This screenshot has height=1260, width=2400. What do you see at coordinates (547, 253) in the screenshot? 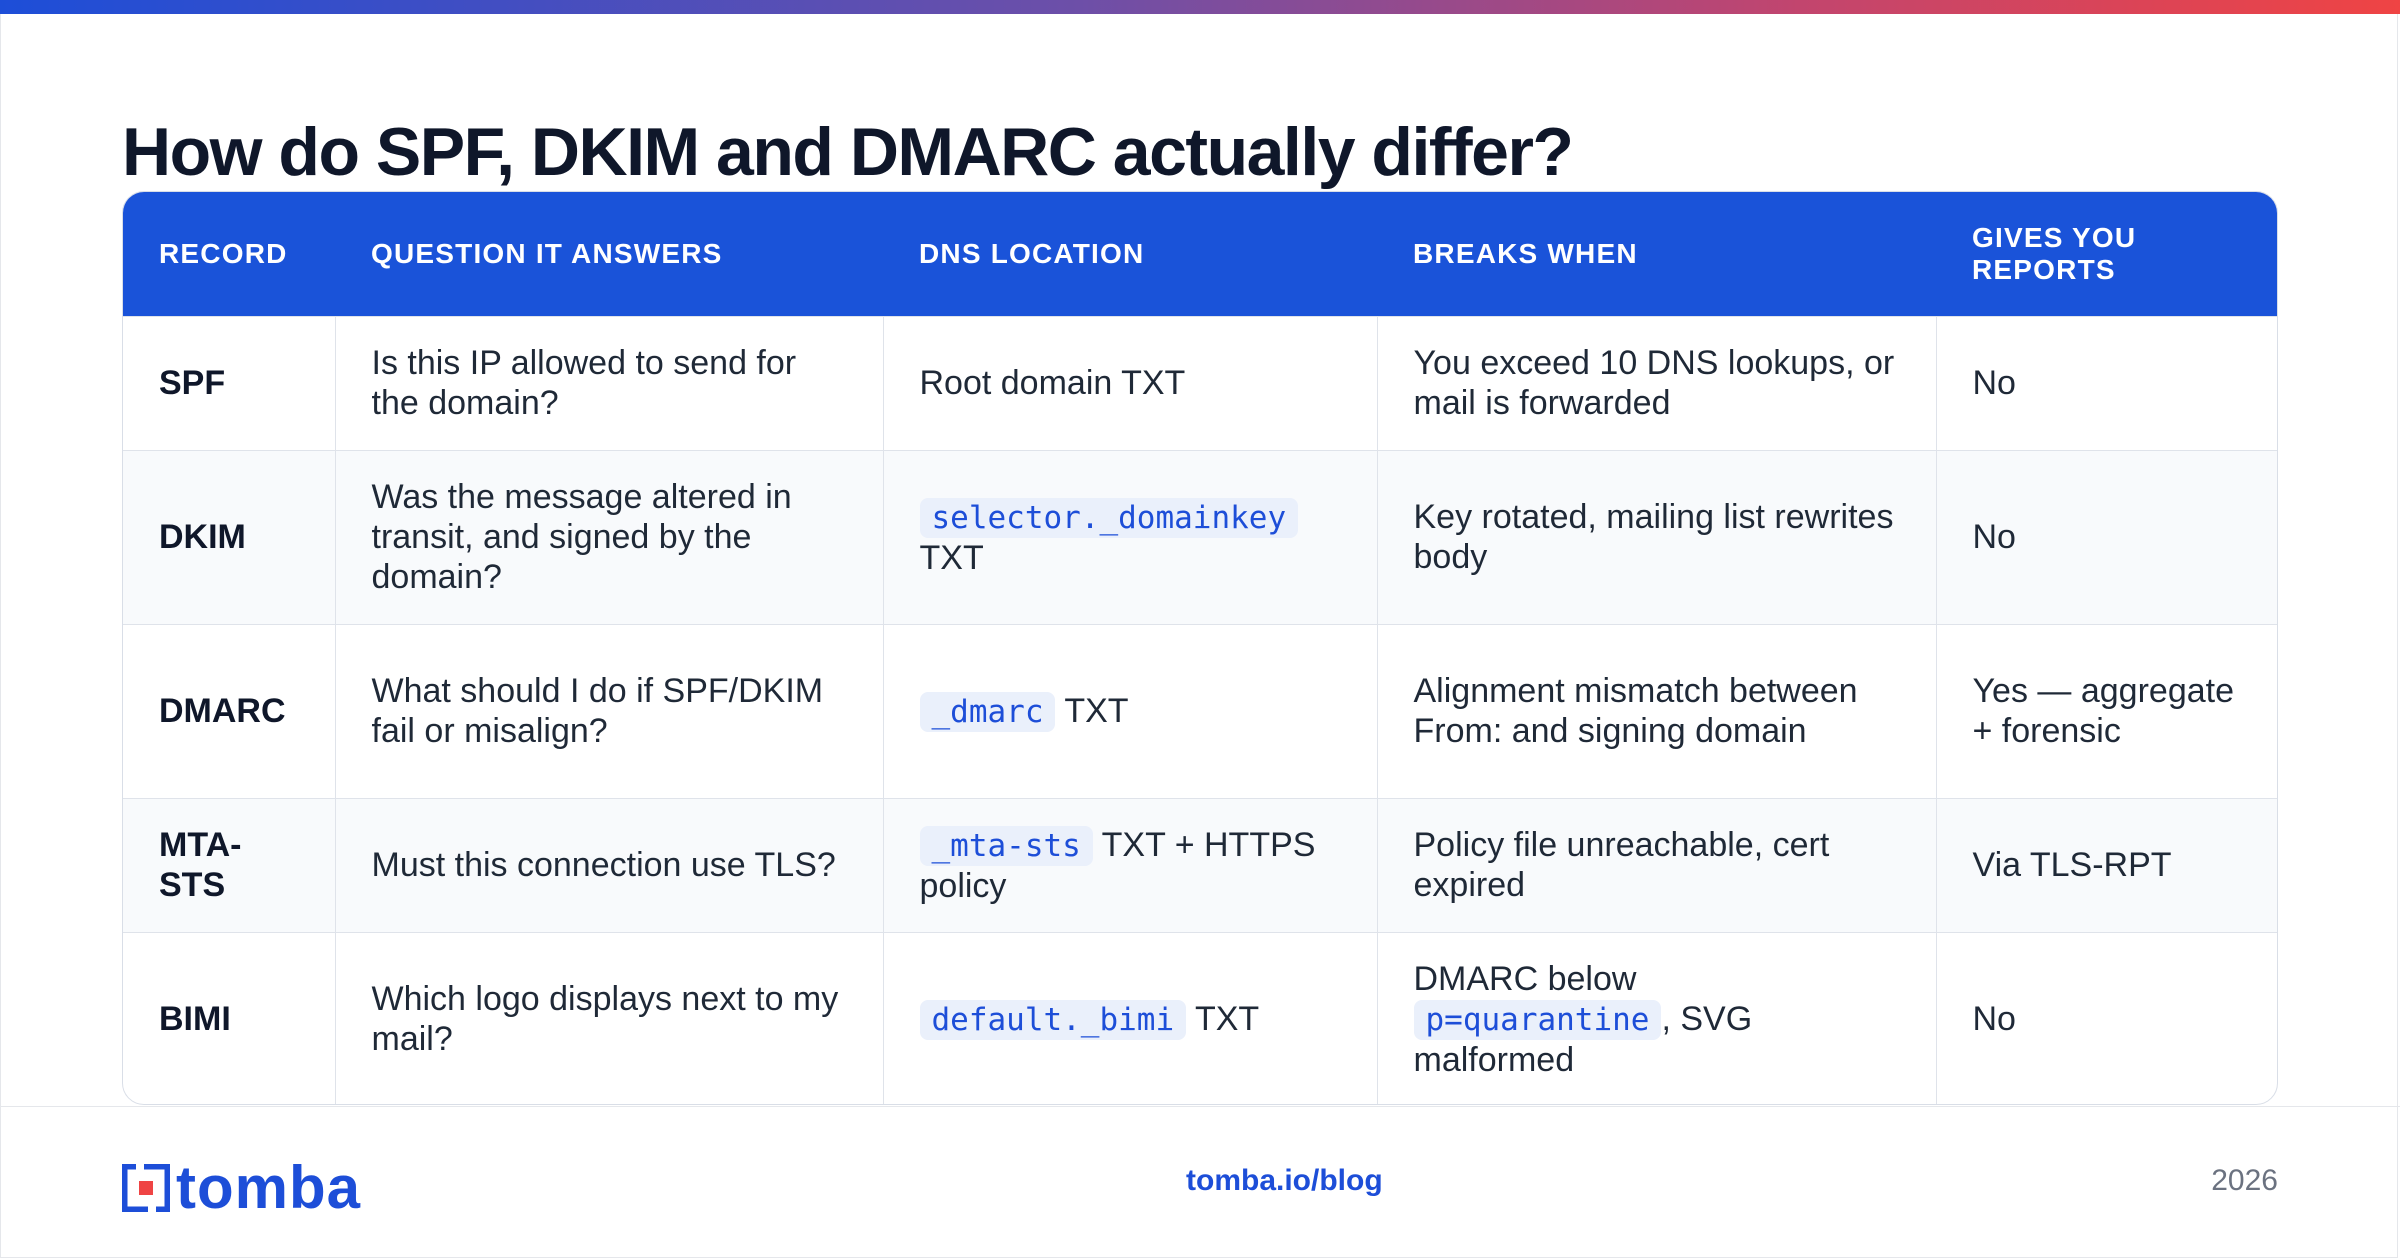
I see `header-question: QUESTION IT ANSWERS` at bounding box center [547, 253].